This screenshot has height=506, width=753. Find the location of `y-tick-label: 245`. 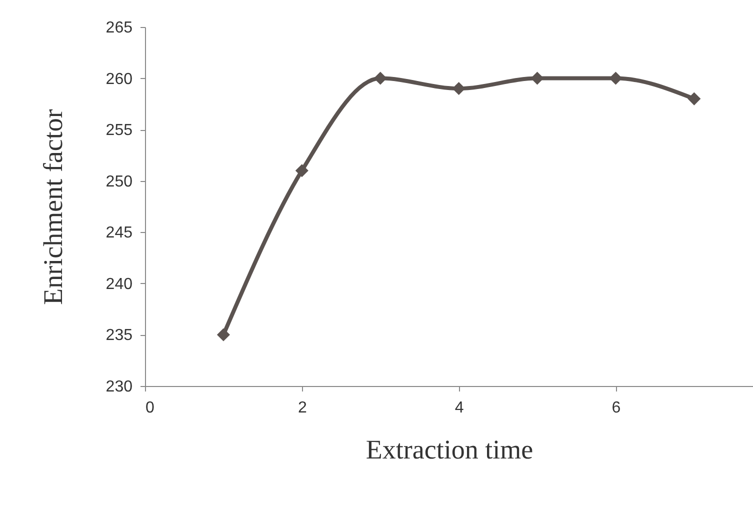

y-tick-label: 245 is located at coordinates (119, 233).